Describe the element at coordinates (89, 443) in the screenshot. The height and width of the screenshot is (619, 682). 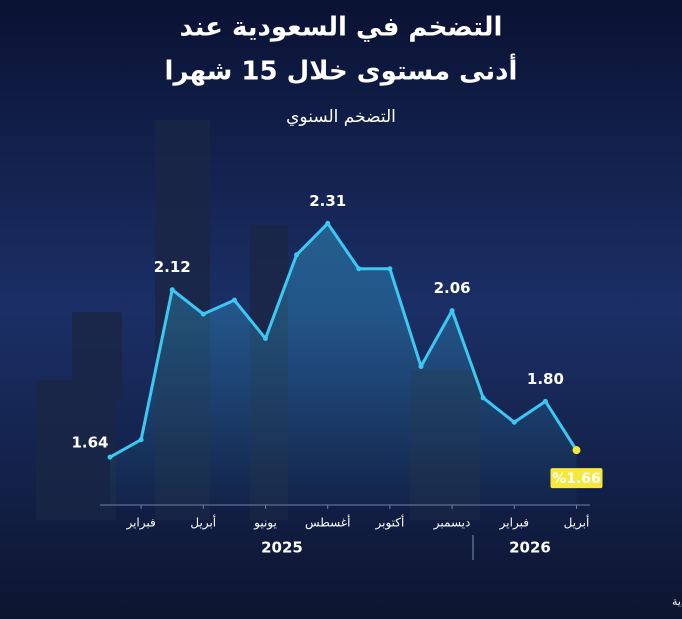
I see `value-label: 1.64` at that location.